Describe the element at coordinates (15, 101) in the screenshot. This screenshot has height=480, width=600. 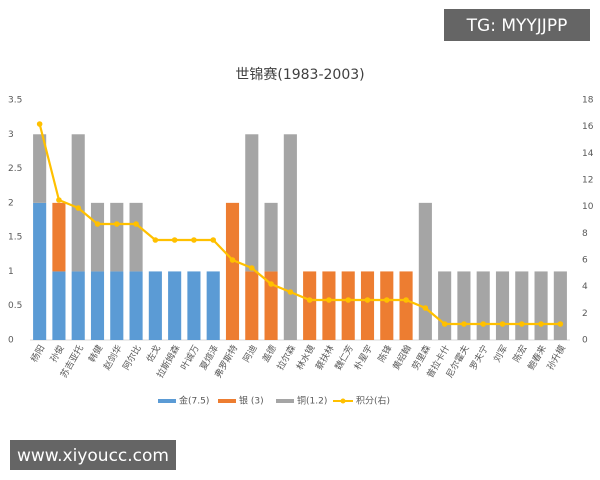
I see `y-tick-label: 3.5` at that location.